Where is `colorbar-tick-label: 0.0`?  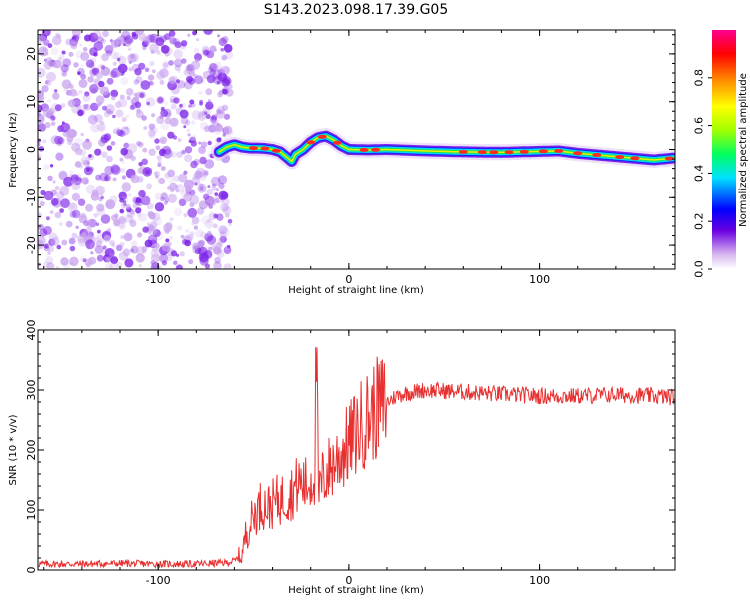 colorbar-tick-label: 0.0 is located at coordinates (699, 269).